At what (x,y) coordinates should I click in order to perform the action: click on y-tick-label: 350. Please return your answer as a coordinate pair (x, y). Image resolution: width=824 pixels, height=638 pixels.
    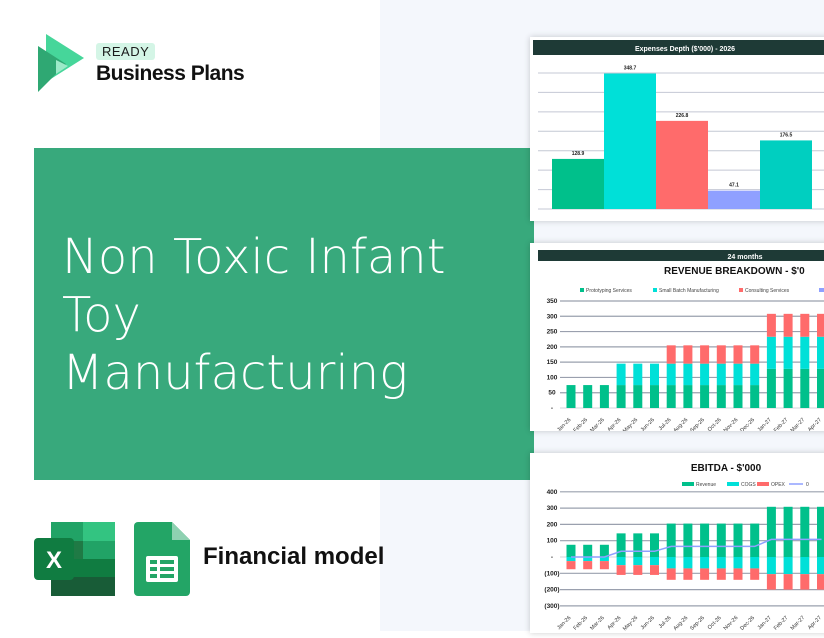
    Looking at the image, I should click on (552, 301).